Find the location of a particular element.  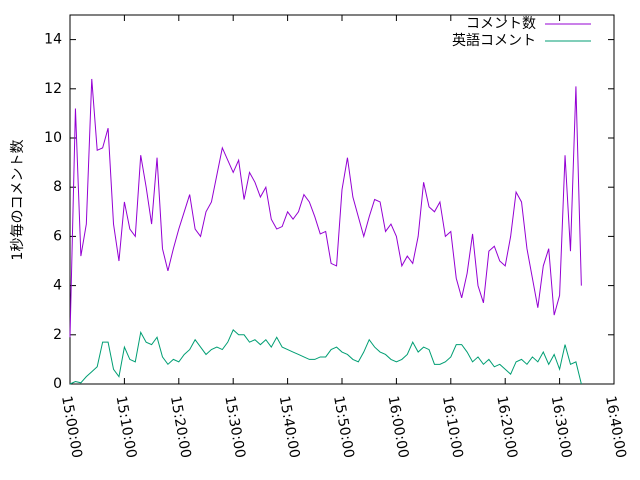

x-tick-label: 15:30:00 is located at coordinates (234, 427).